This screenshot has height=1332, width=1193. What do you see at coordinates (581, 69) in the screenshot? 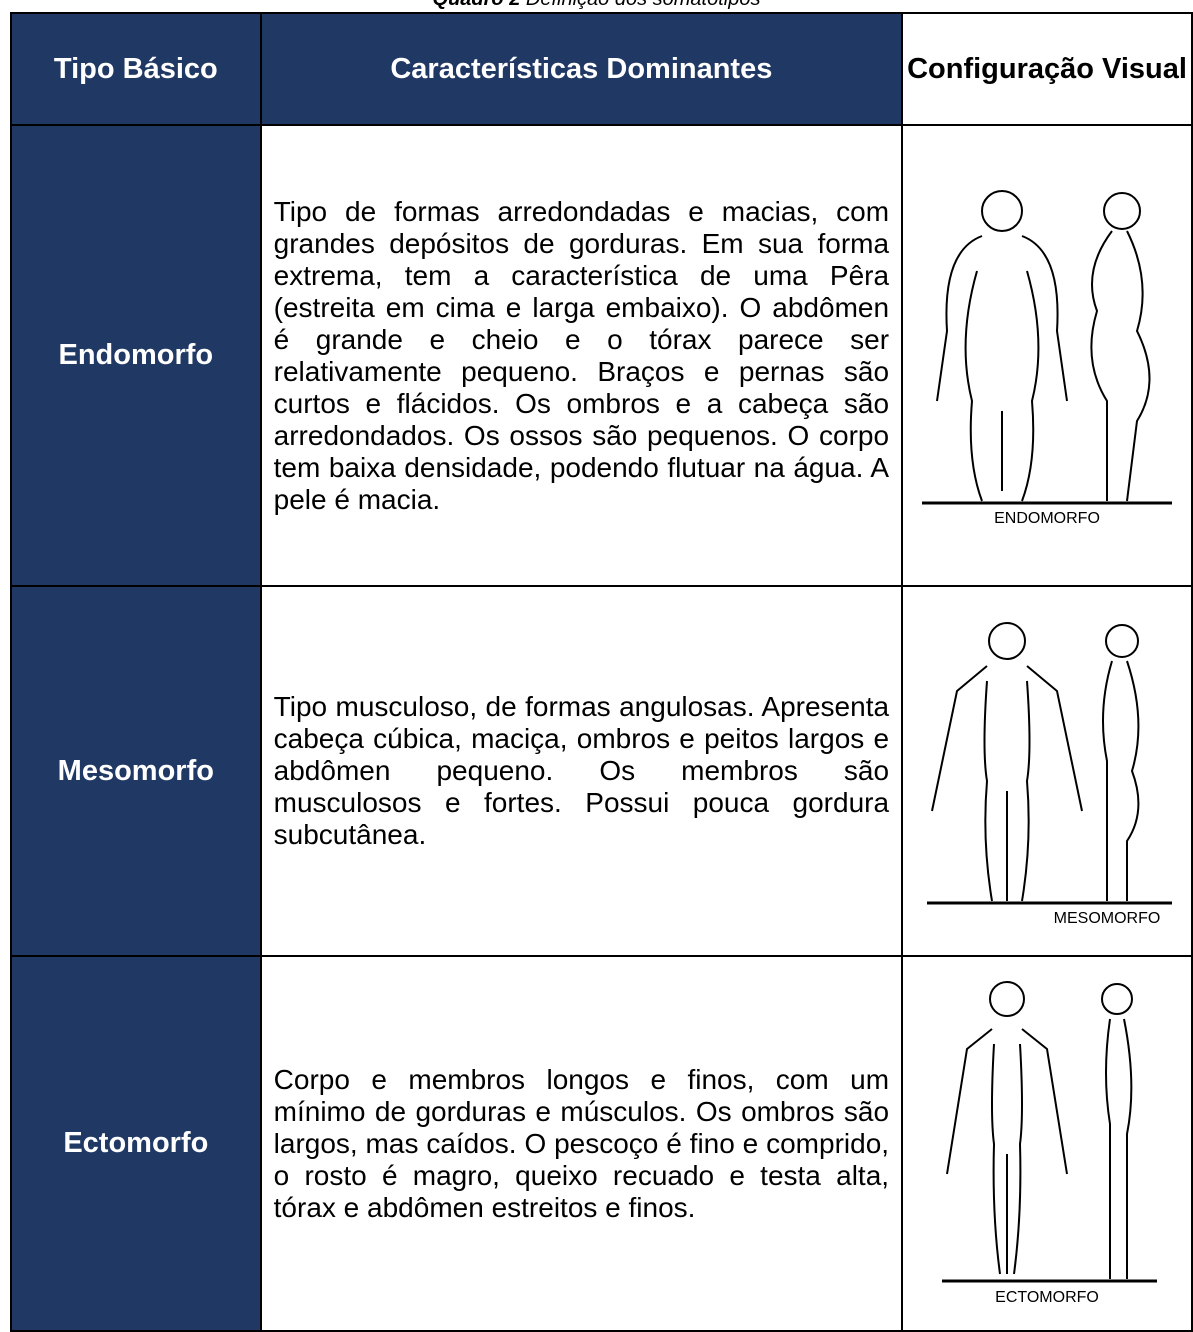
I see `header-cell: Características Dominantes` at bounding box center [581, 69].